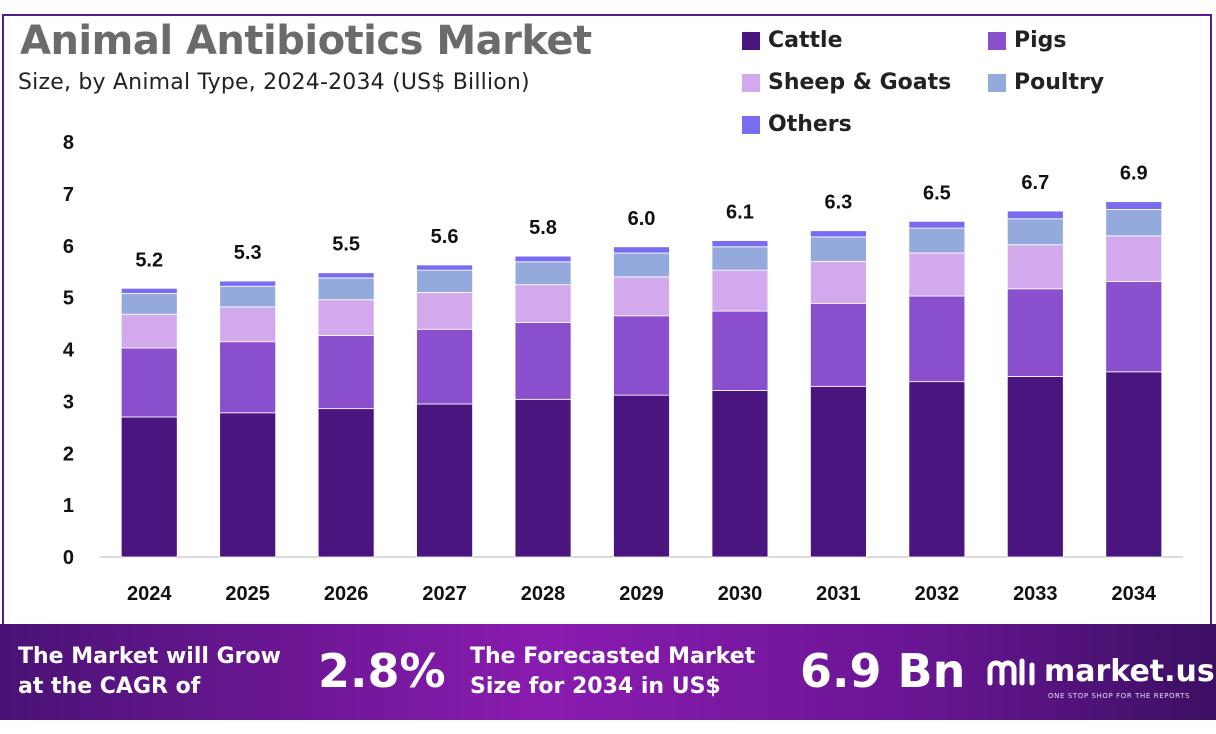 The height and width of the screenshot is (734, 1216). I want to click on y-tick-label: 1, so click(68, 506).